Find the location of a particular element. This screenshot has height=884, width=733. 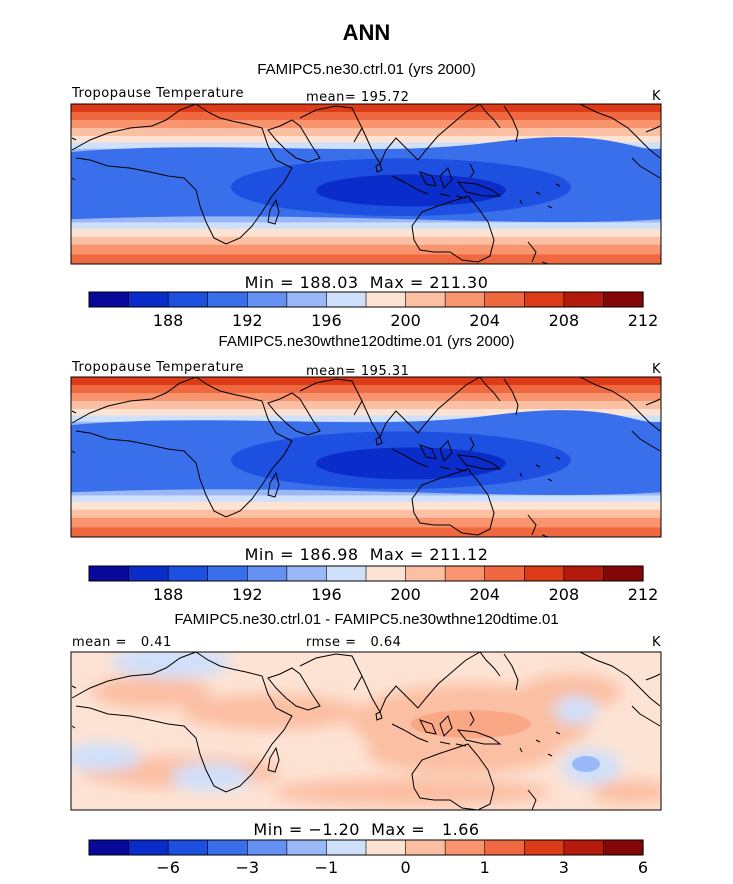

panel3-field is located at coordinates (366, 731).